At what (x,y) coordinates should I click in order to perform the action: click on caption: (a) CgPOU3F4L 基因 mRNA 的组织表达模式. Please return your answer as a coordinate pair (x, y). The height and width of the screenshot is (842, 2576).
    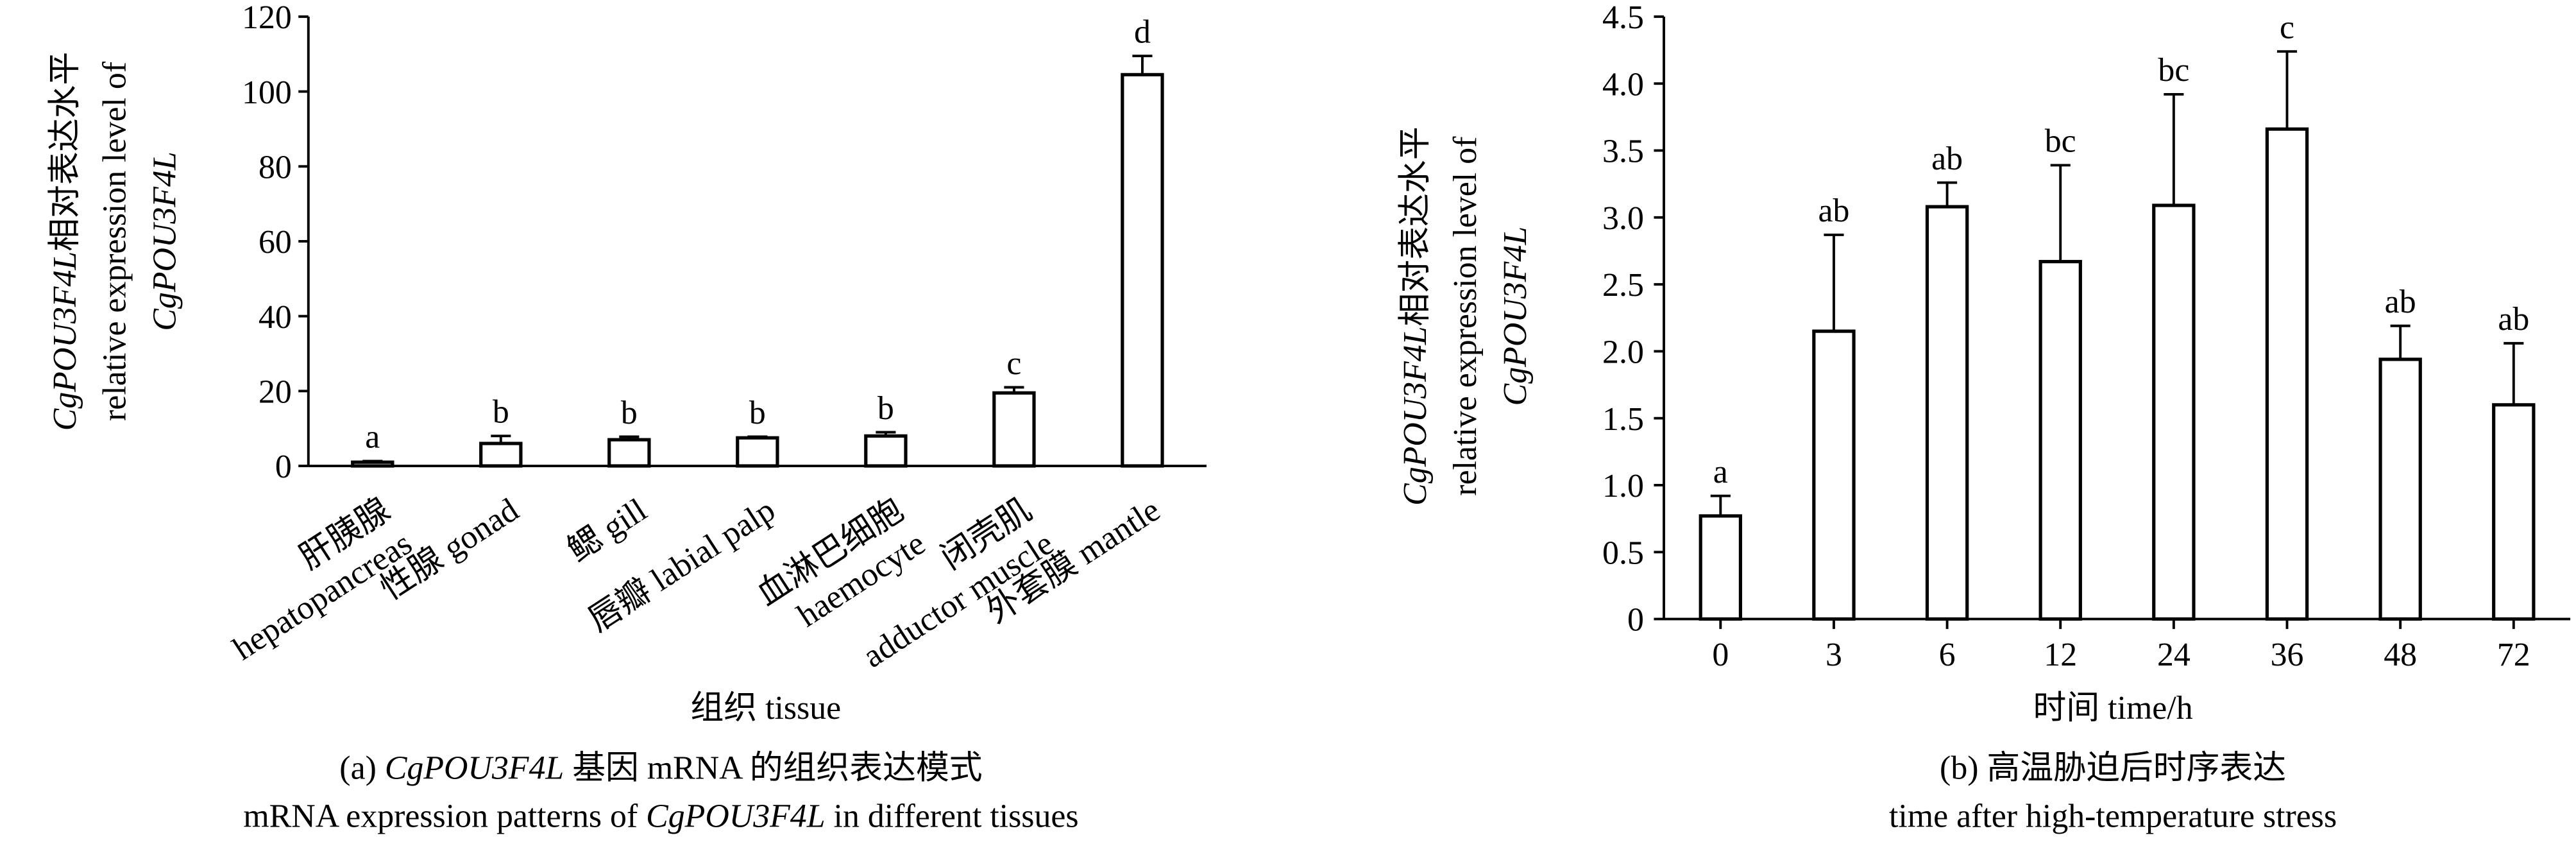
    Looking at the image, I should click on (660, 768).